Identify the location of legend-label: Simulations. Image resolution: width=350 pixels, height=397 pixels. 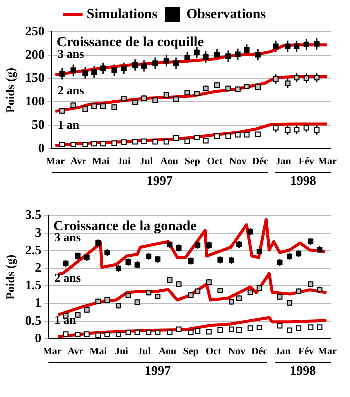
(122, 15).